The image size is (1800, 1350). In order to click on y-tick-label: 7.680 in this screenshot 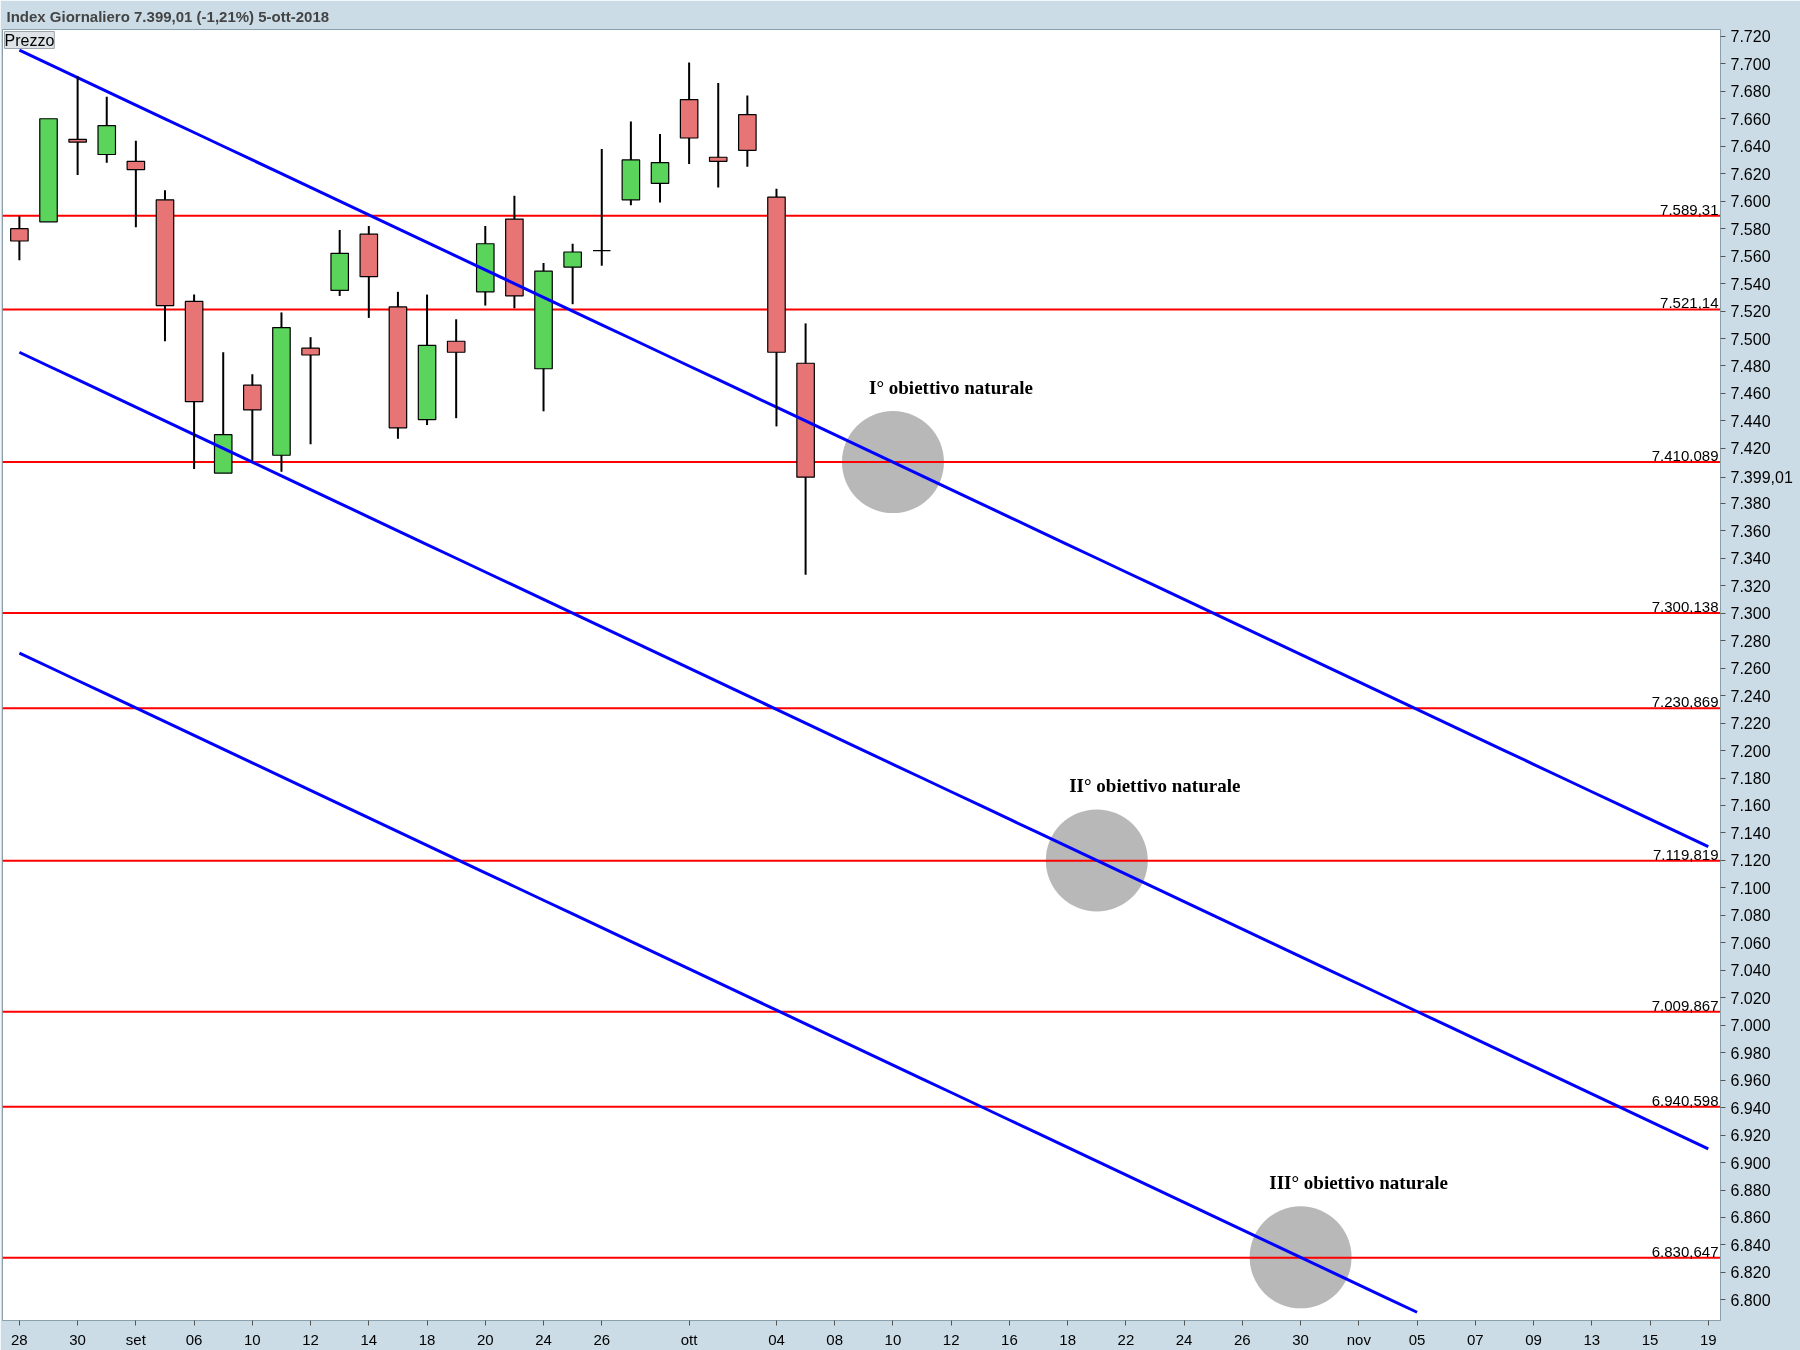, I will do `click(1750, 92)`.